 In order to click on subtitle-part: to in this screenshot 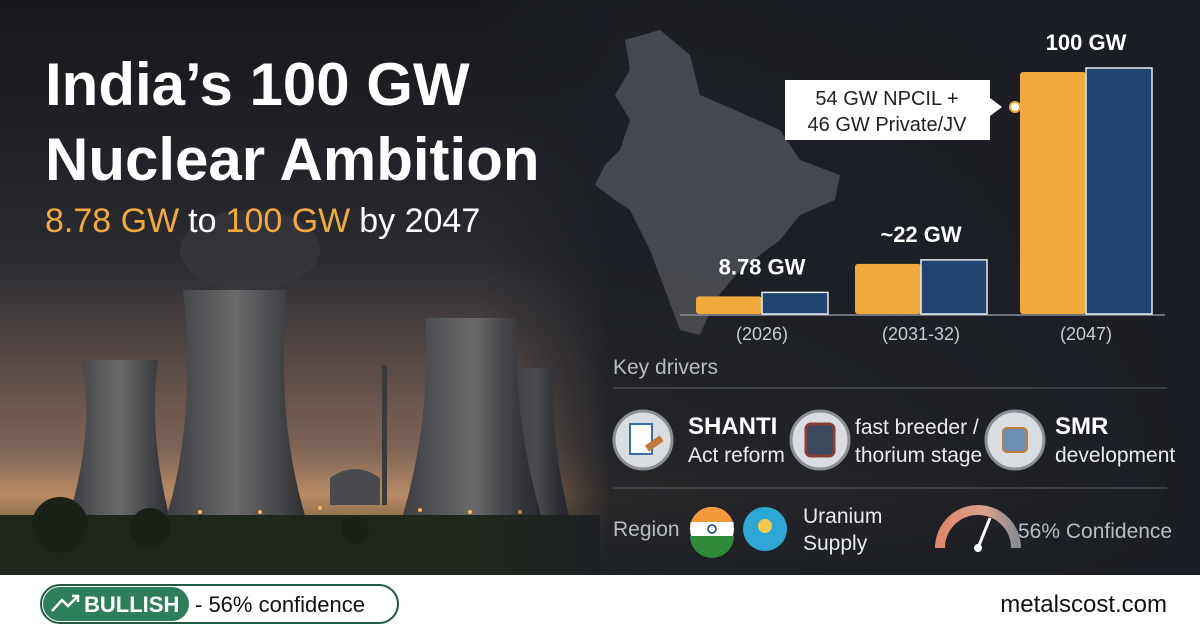, I will do `click(202, 221)`.